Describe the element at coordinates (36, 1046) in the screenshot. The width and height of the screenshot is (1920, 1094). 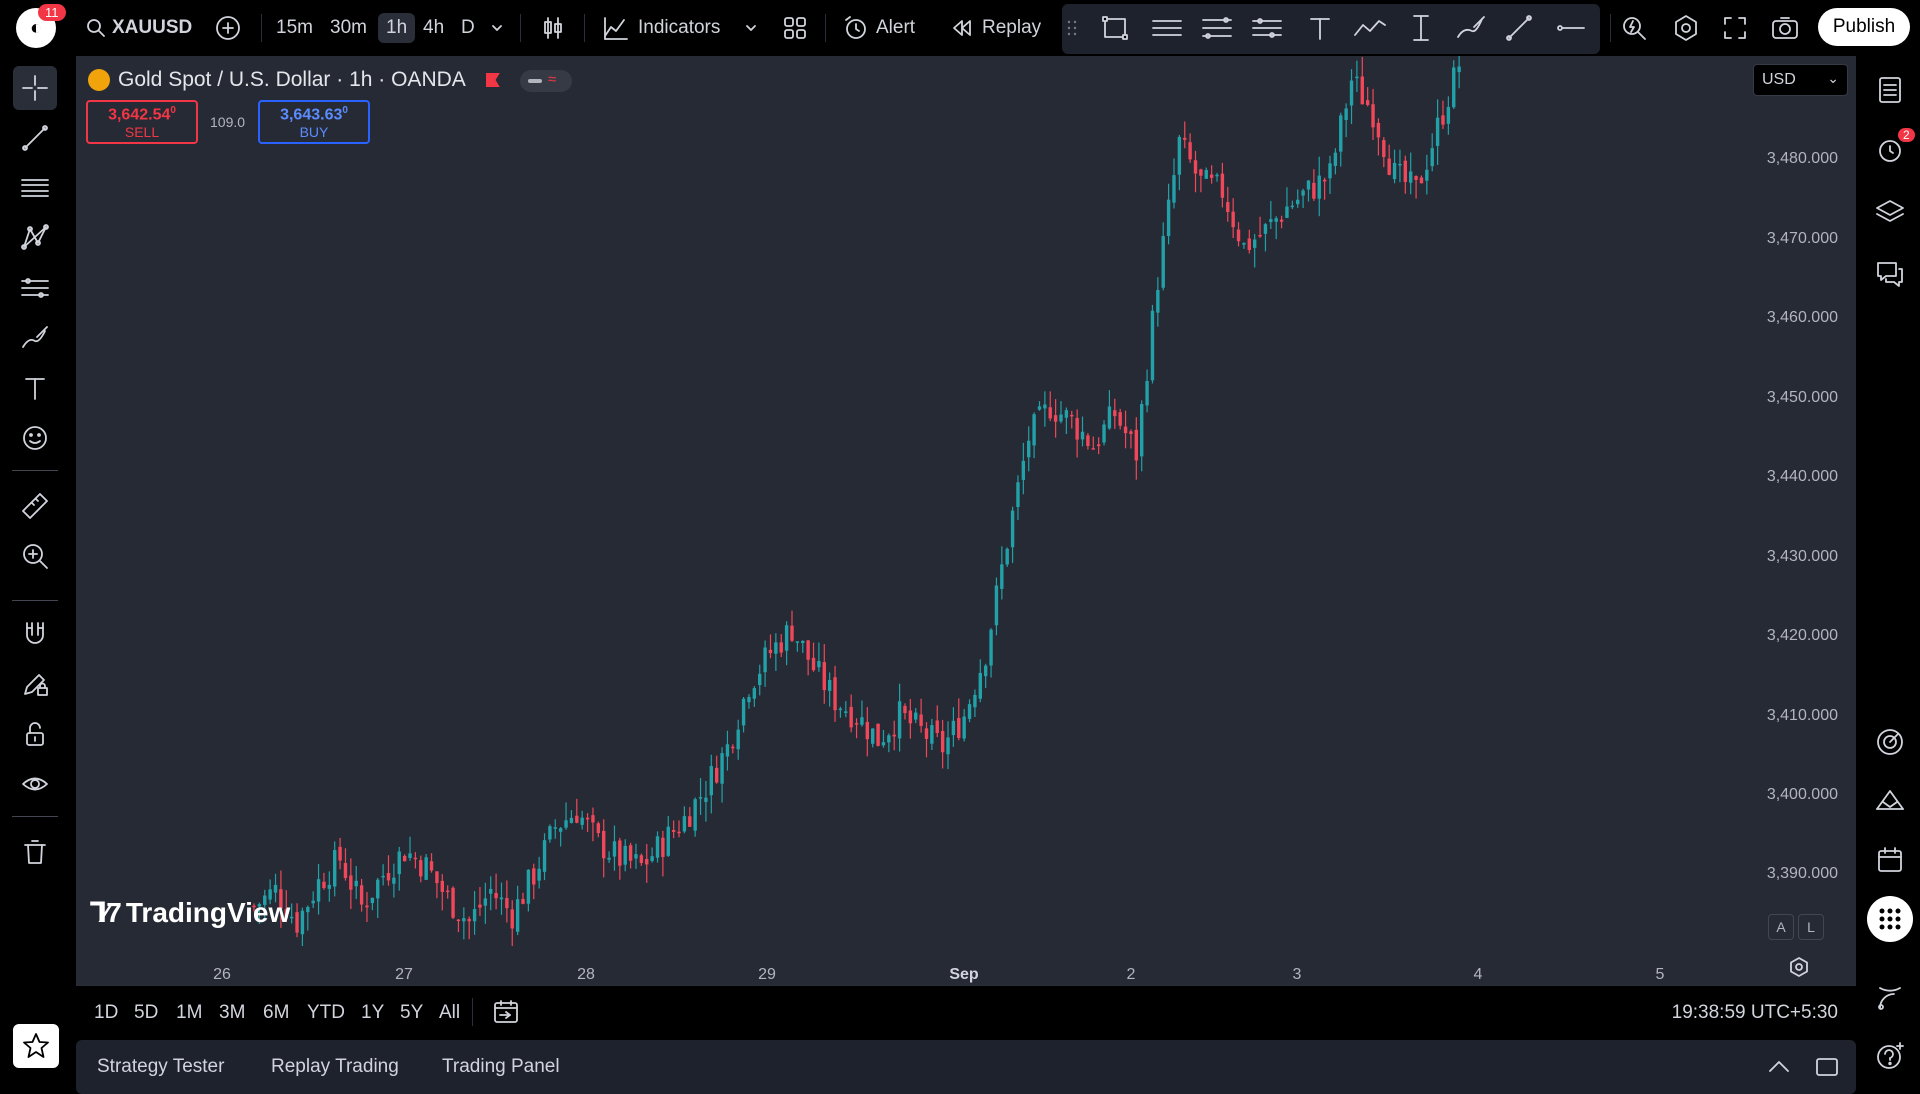
I see `favorites-button` at that location.